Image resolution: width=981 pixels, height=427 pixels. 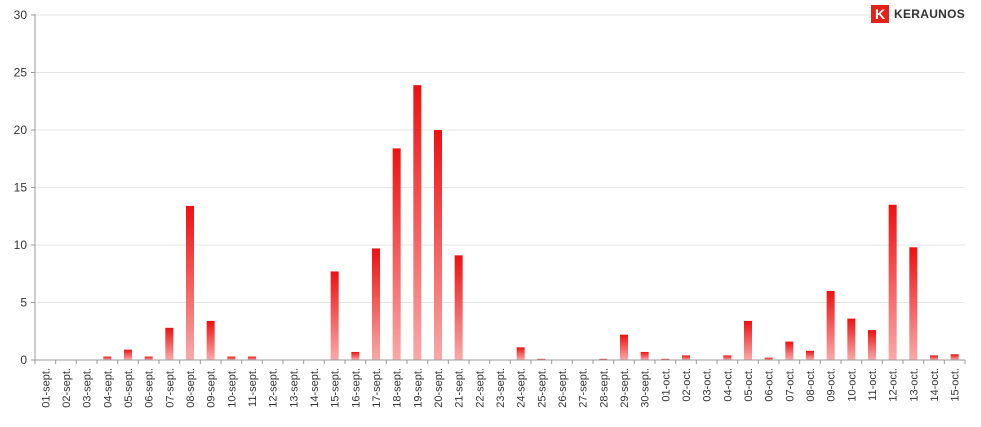 What do you see at coordinates (232, 388) in the screenshot?
I see `x-tick-label: 10-sept.` at bounding box center [232, 388].